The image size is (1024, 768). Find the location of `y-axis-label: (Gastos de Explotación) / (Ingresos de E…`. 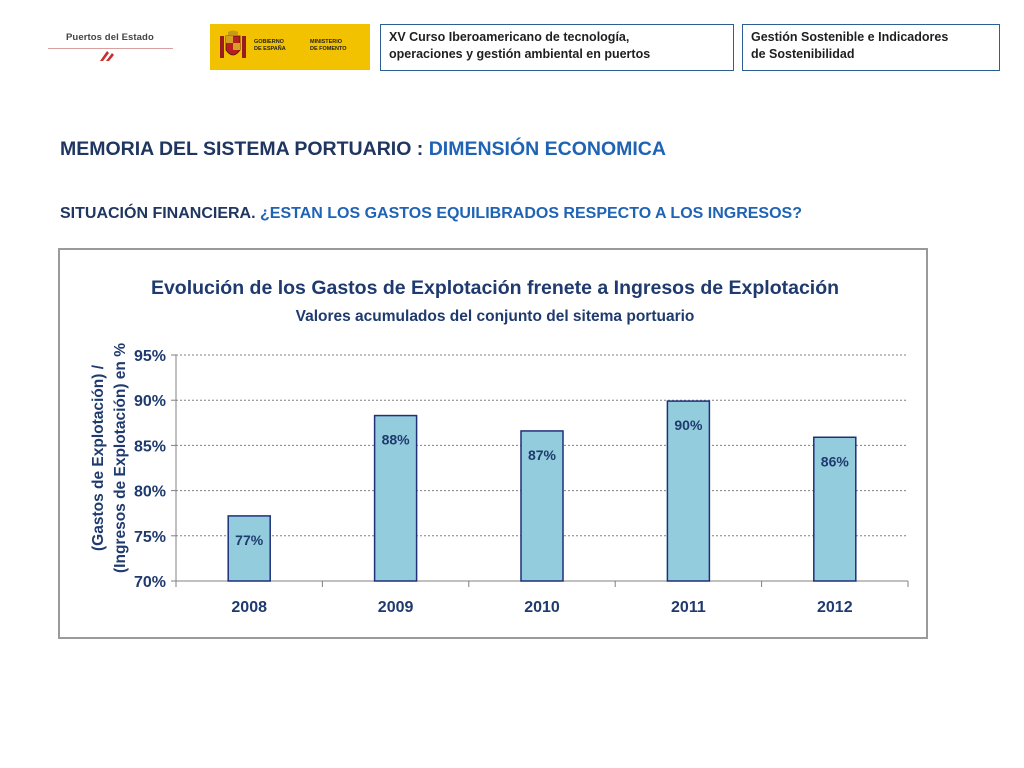

y-axis-label: (Gastos de Explotación) / (Ingresos de E… is located at coordinates (109, 458).